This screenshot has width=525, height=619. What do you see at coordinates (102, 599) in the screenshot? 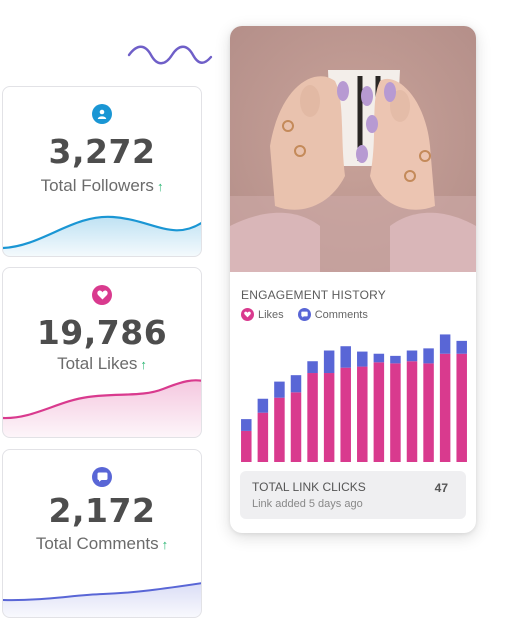
I see `comments-sparkline` at bounding box center [102, 599].